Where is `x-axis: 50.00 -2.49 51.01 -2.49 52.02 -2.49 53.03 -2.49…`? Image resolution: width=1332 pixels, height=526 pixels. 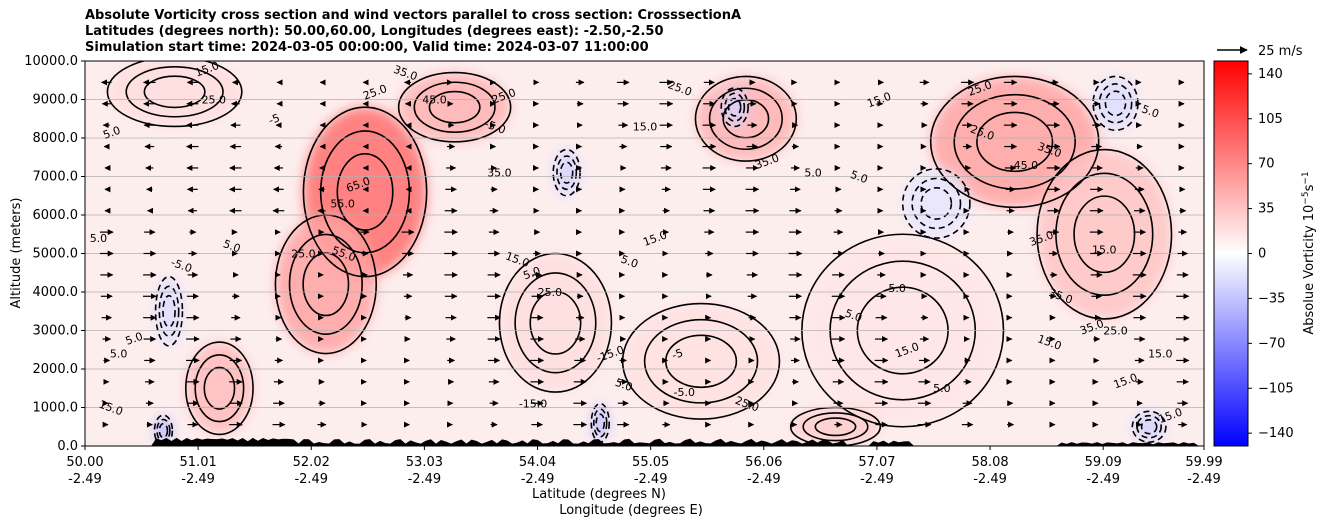 x-axis: 50.00 -2.49 51.01 -2.49 52.02 -2.49 53.03 -2.49… is located at coordinates (644, 466).